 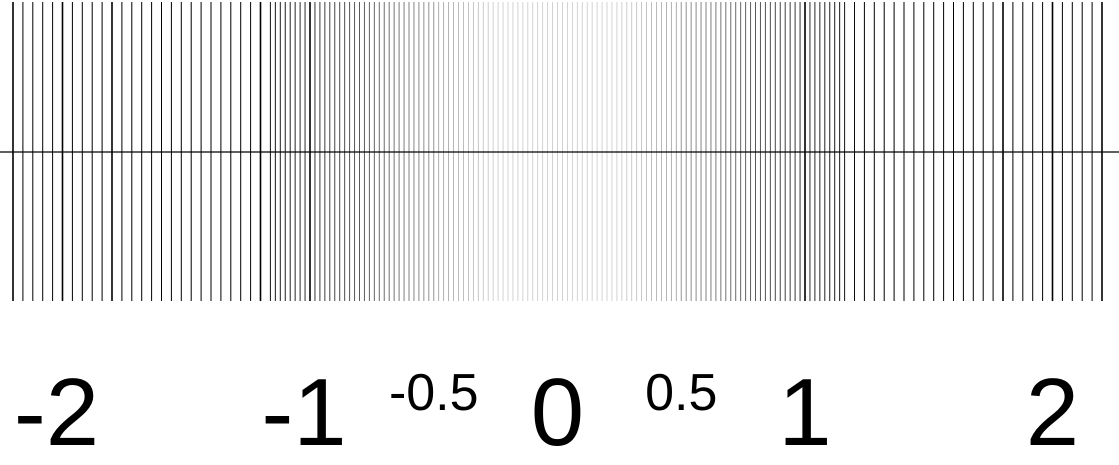 What do you see at coordinates (557, 412) in the screenshot?
I see `label-zero: 0` at bounding box center [557, 412].